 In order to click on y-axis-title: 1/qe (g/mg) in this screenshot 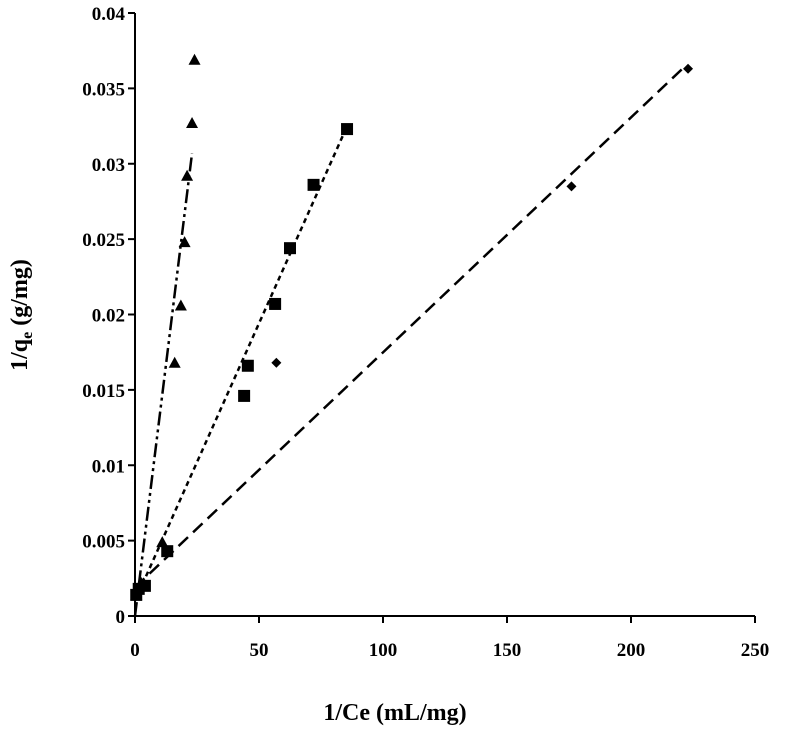, I will do `click(21, 315)`.